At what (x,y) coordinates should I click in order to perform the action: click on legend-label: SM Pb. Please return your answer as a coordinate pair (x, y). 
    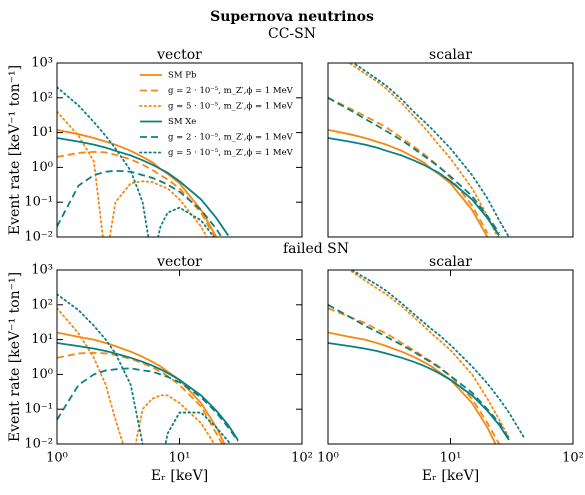
    Looking at the image, I should click on (182, 76).